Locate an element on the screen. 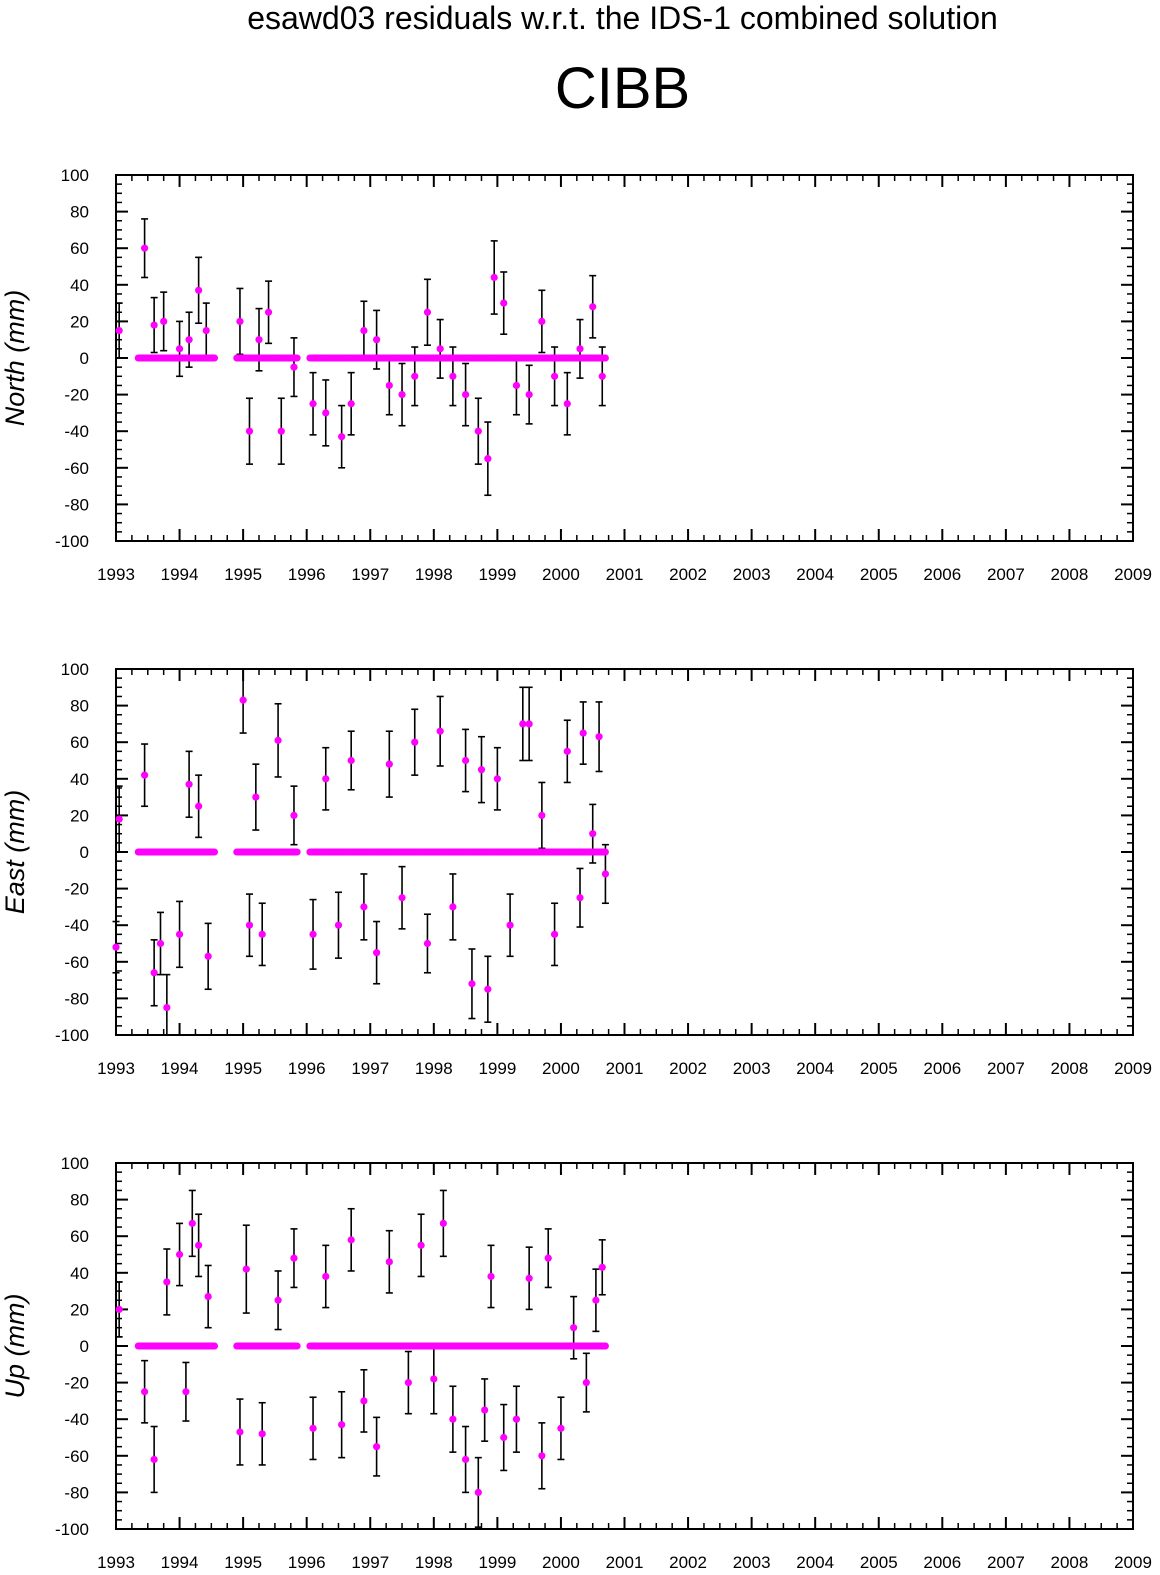 The width and height of the screenshot is (1160, 1575). x-tick-label: 2002 is located at coordinates (688, 1562).